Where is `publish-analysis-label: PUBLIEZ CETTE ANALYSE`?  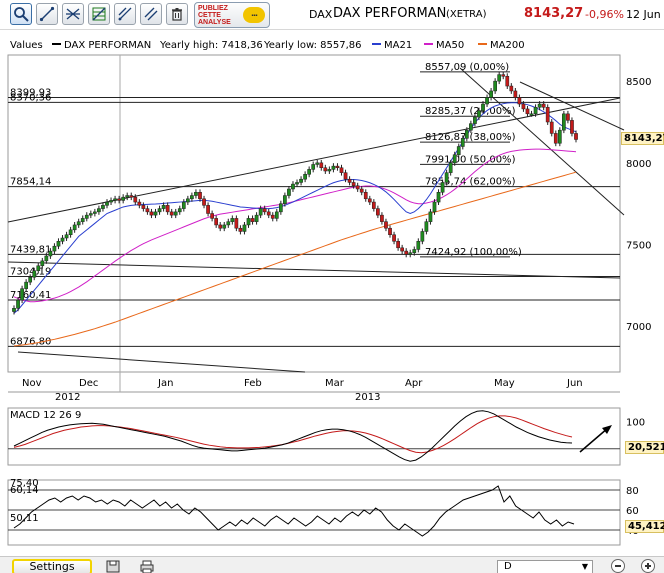
publish-analysis-label: PUBLIEZ CETTE ANALYSE is located at coordinates (214, 15).